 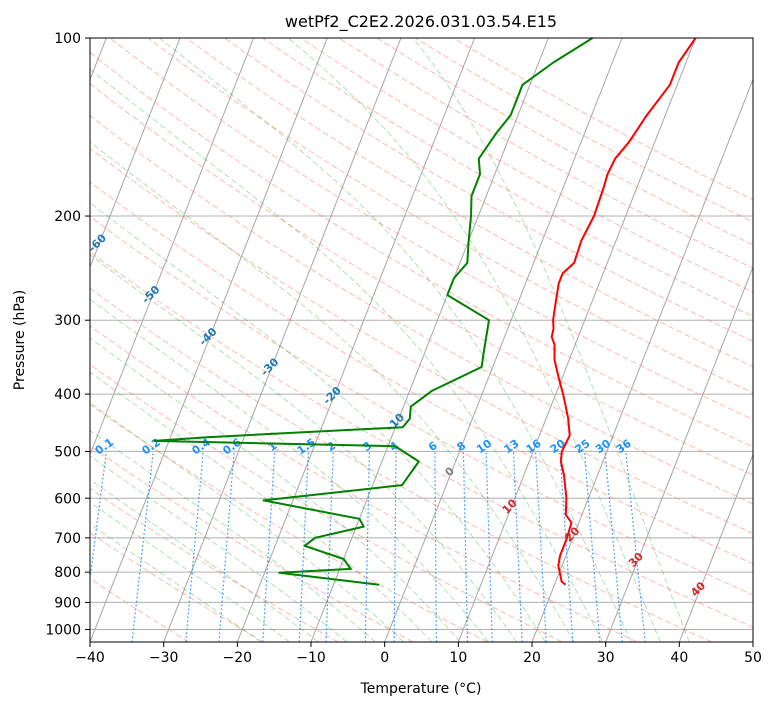 What do you see at coordinates (67, 452) in the screenshot?
I see `y-tick-label: 500` at bounding box center [67, 452].